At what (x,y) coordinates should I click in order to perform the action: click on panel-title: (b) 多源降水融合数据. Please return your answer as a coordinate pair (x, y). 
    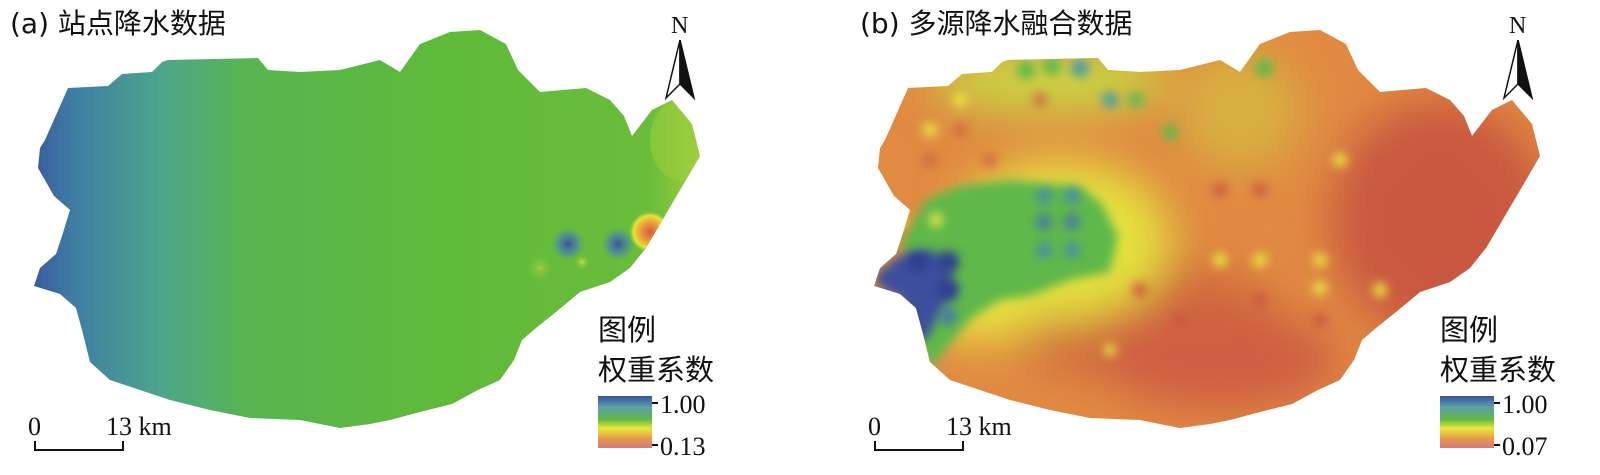
    Looking at the image, I should click on (996, 23).